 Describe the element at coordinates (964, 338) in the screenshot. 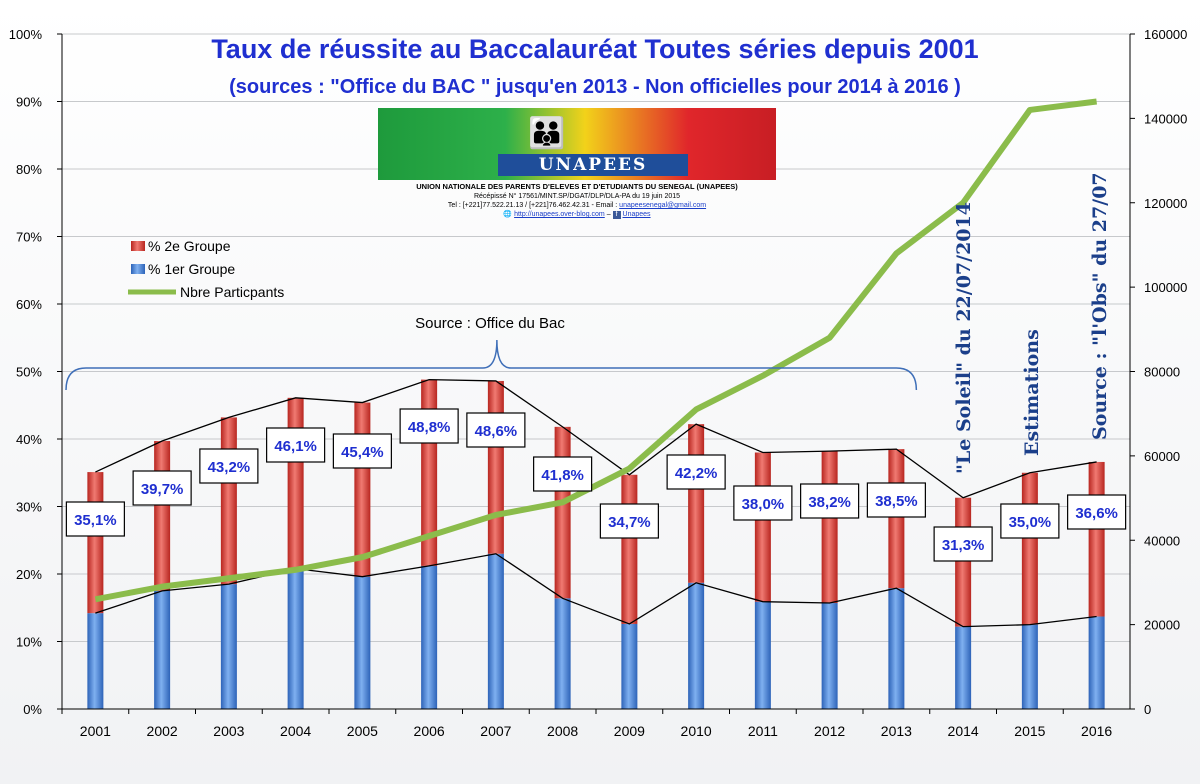

I see `annotation-soleil: "Le Soleil" du 22/07/2014` at that location.